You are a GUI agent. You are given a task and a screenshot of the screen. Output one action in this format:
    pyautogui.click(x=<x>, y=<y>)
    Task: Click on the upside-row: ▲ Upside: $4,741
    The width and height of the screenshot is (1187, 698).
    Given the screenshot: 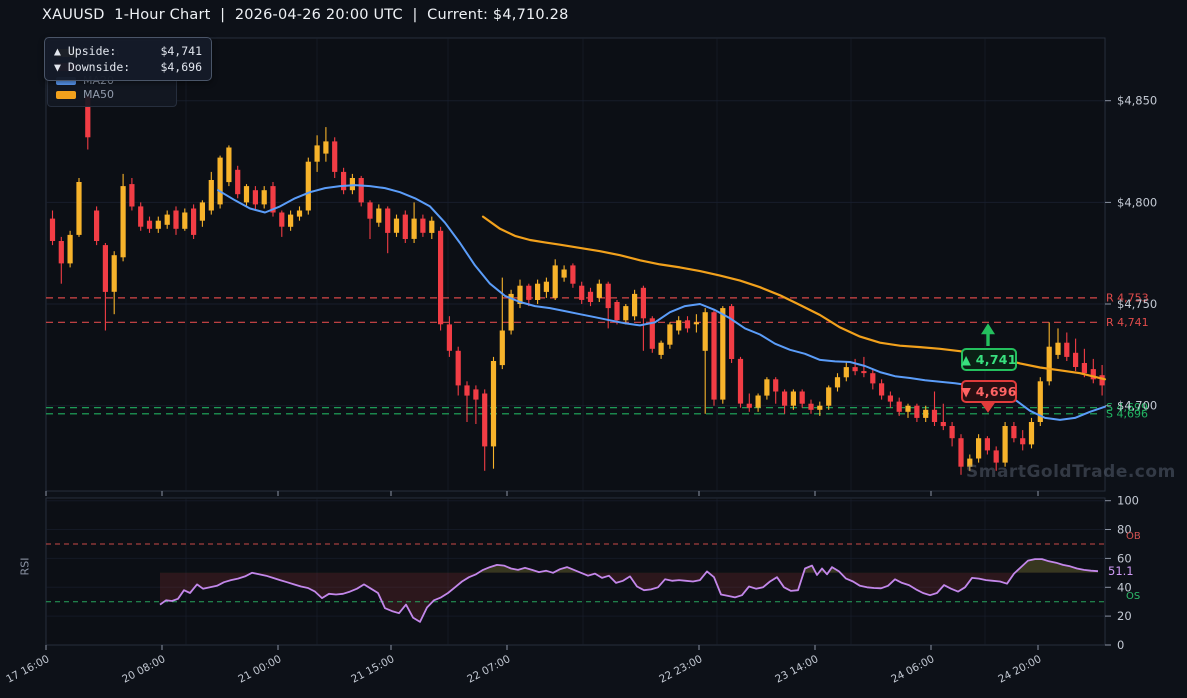 What is the action you would take?
    pyautogui.click(x=128, y=51)
    